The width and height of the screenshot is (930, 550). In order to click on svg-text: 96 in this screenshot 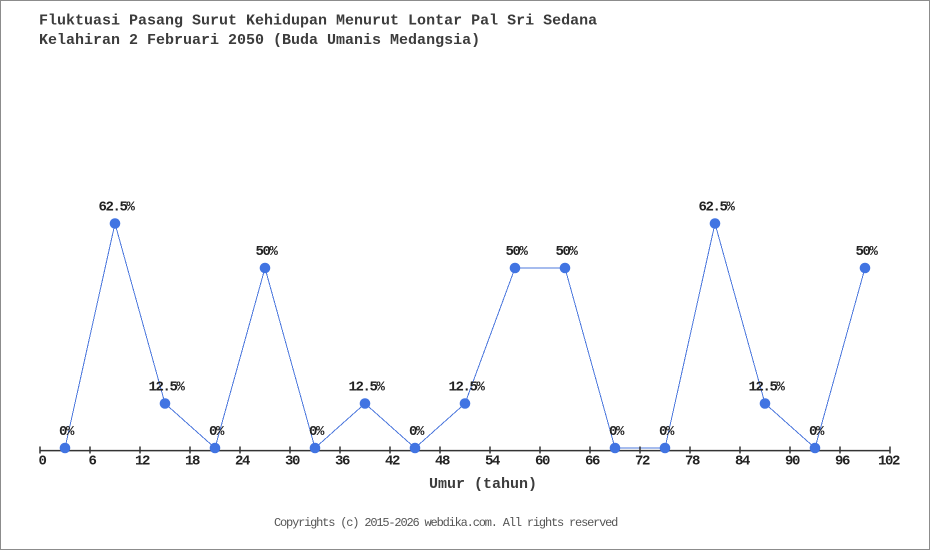, I will do `click(842, 462)`.